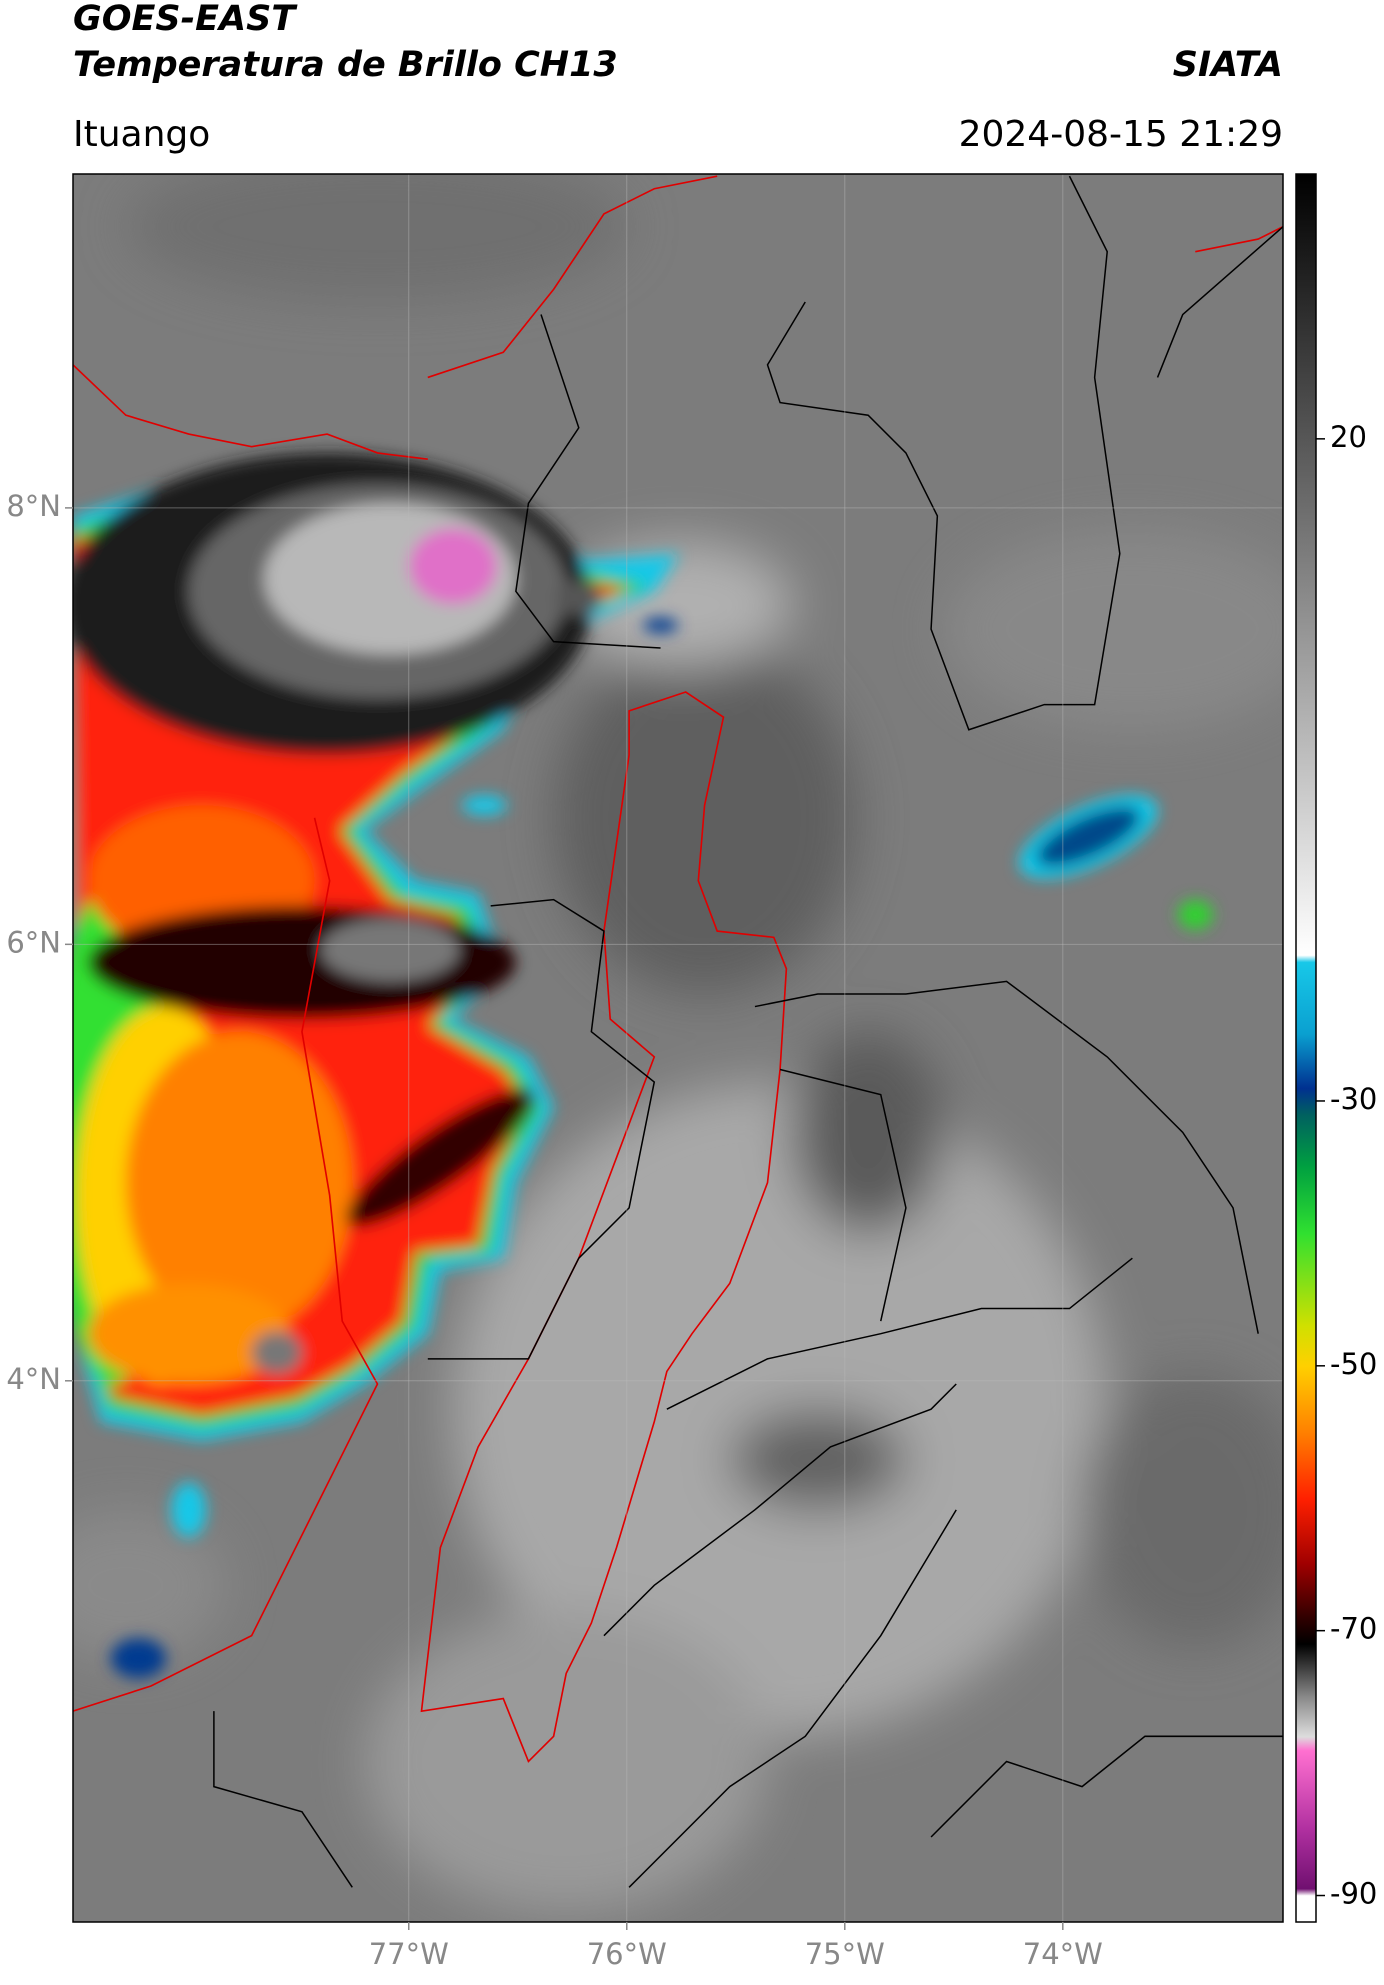  What do you see at coordinates (1228, 65) in the screenshot?
I see `source: SIATA` at bounding box center [1228, 65].